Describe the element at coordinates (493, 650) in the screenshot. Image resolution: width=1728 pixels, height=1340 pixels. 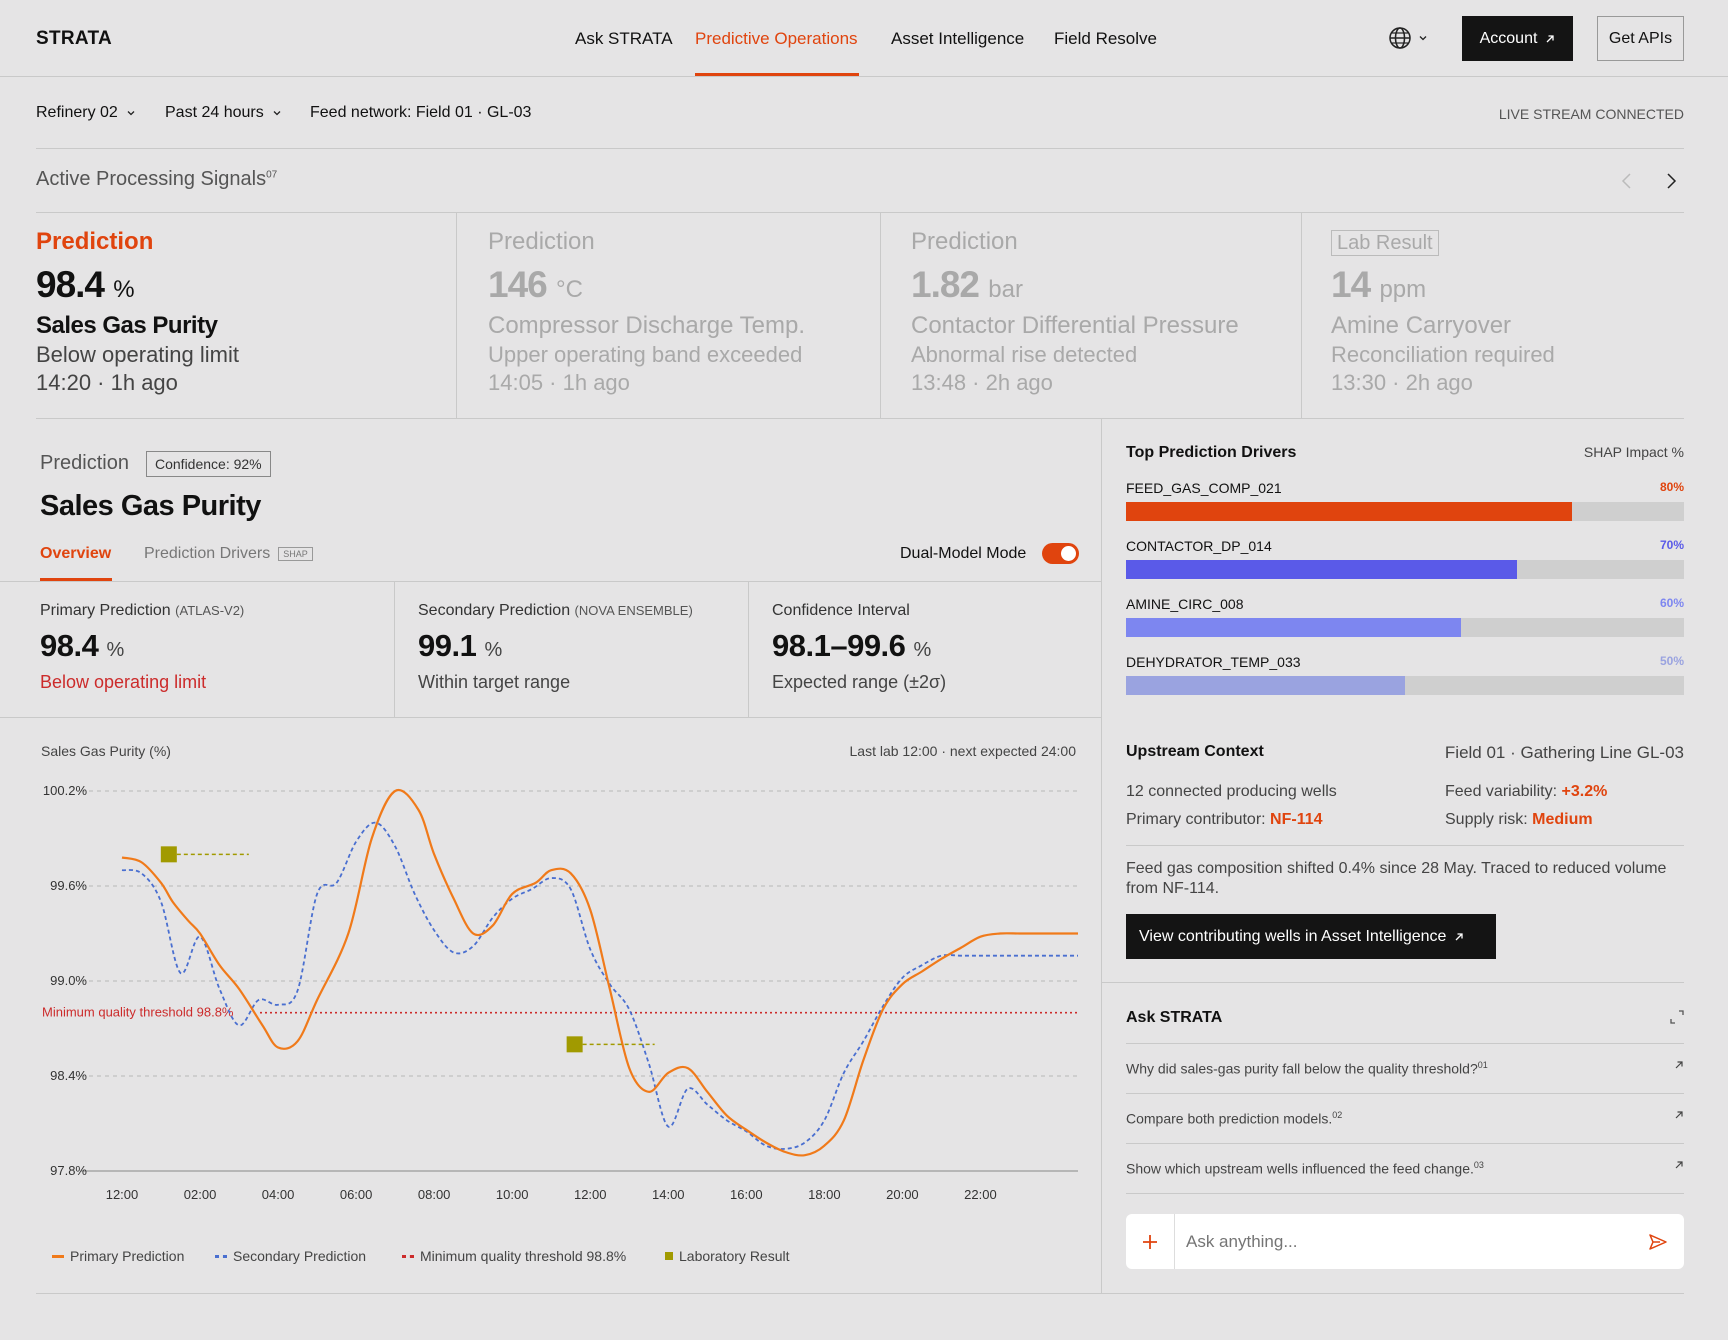
I see `kpi-unit: %` at that location.